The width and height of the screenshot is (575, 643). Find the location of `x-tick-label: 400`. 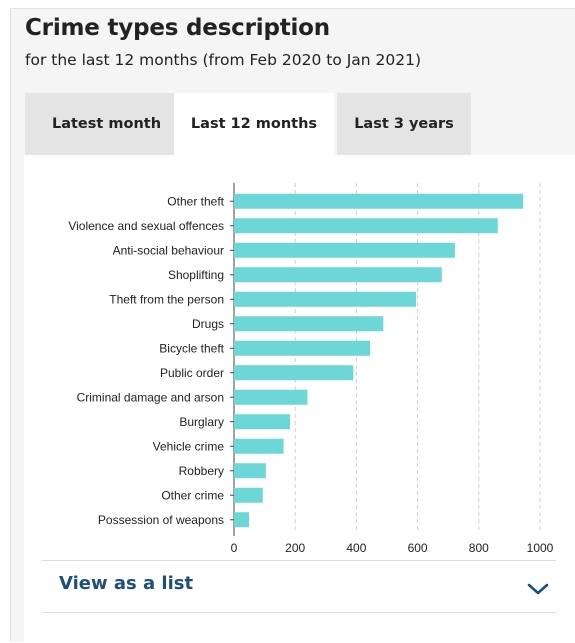

x-tick-label: 400 is located at coordinates (356, 548).